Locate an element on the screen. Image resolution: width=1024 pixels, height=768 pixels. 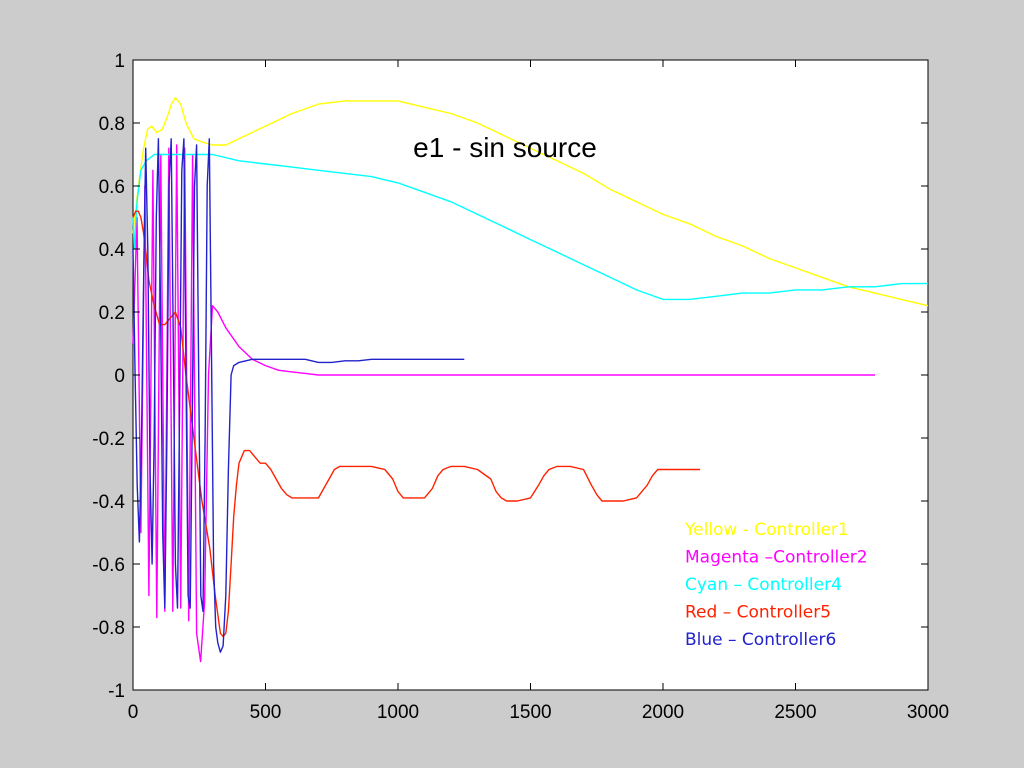
y-tick-label: -0.4 is located at coordinates (108, 502).